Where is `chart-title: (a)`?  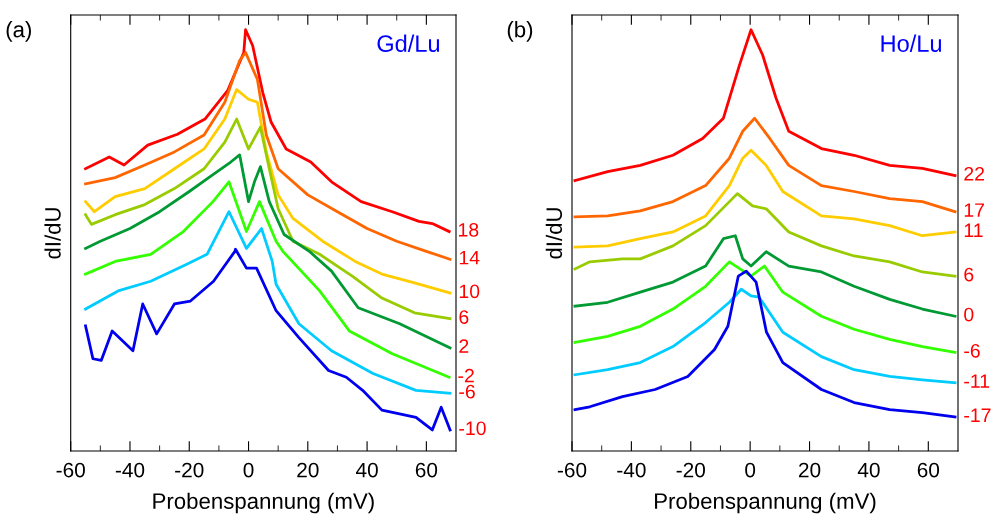
chart-title: (a) is located at coordinates (18, 31).